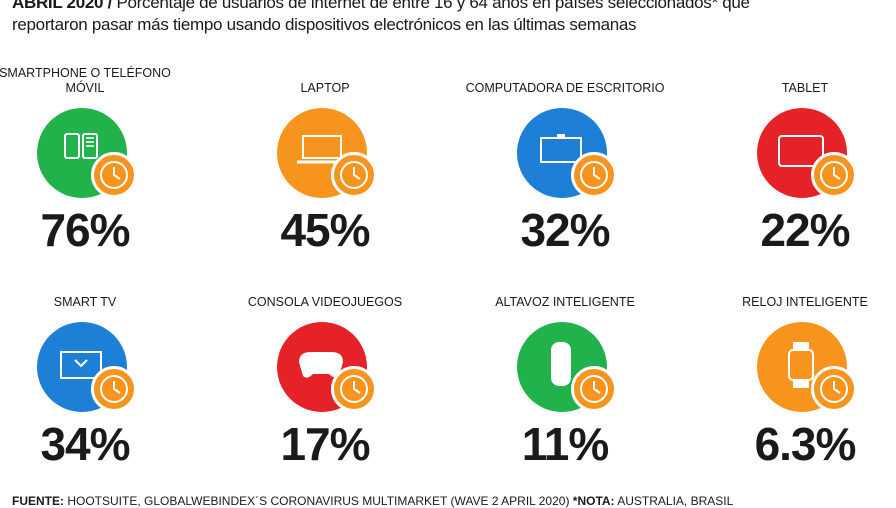 This screenshot has height=508, width=896. What do you see at coordinates (325, 230) in the screenshot?
I see `device-percentage: 45%` at bounding box center [325, 230].